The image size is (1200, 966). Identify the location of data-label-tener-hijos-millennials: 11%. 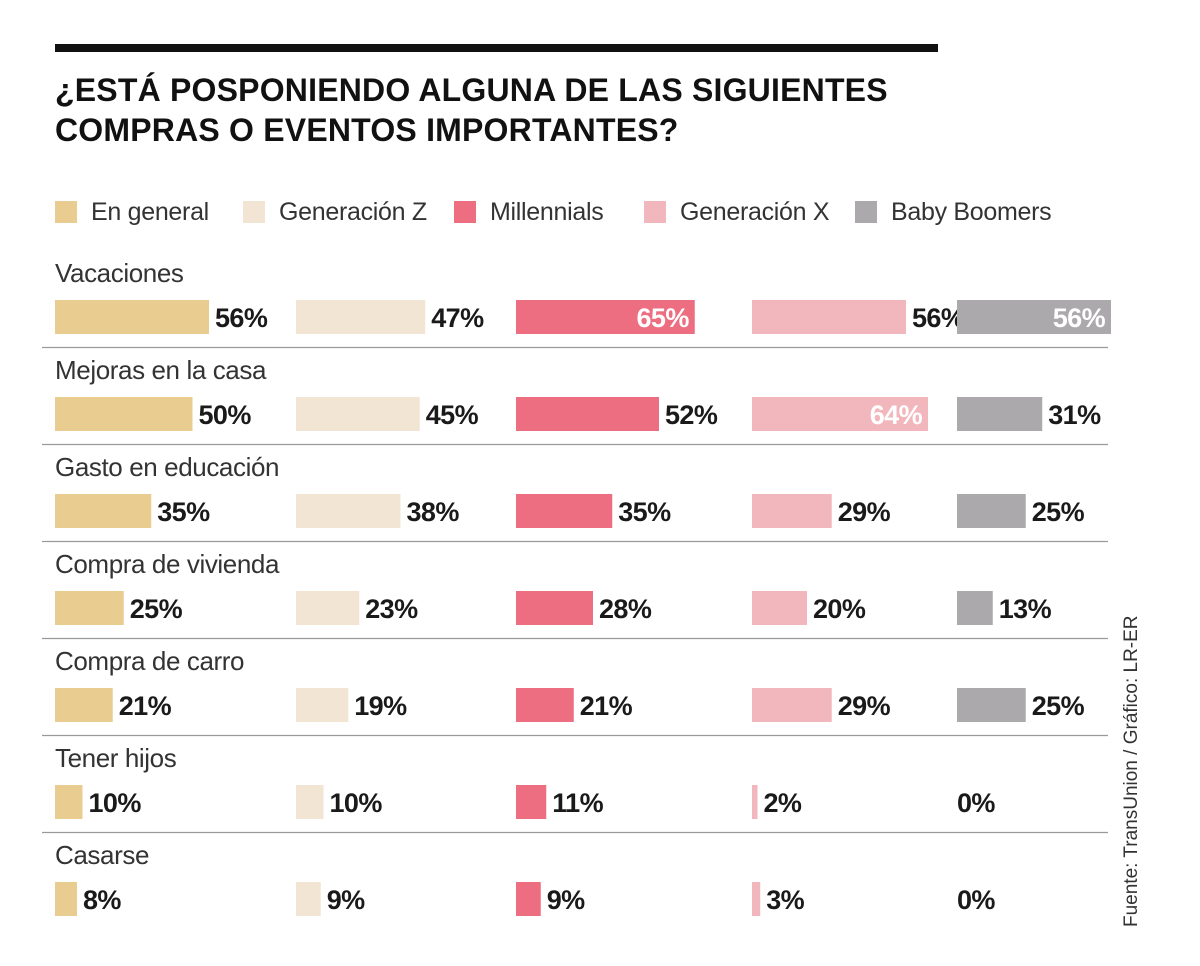
(577, 803).